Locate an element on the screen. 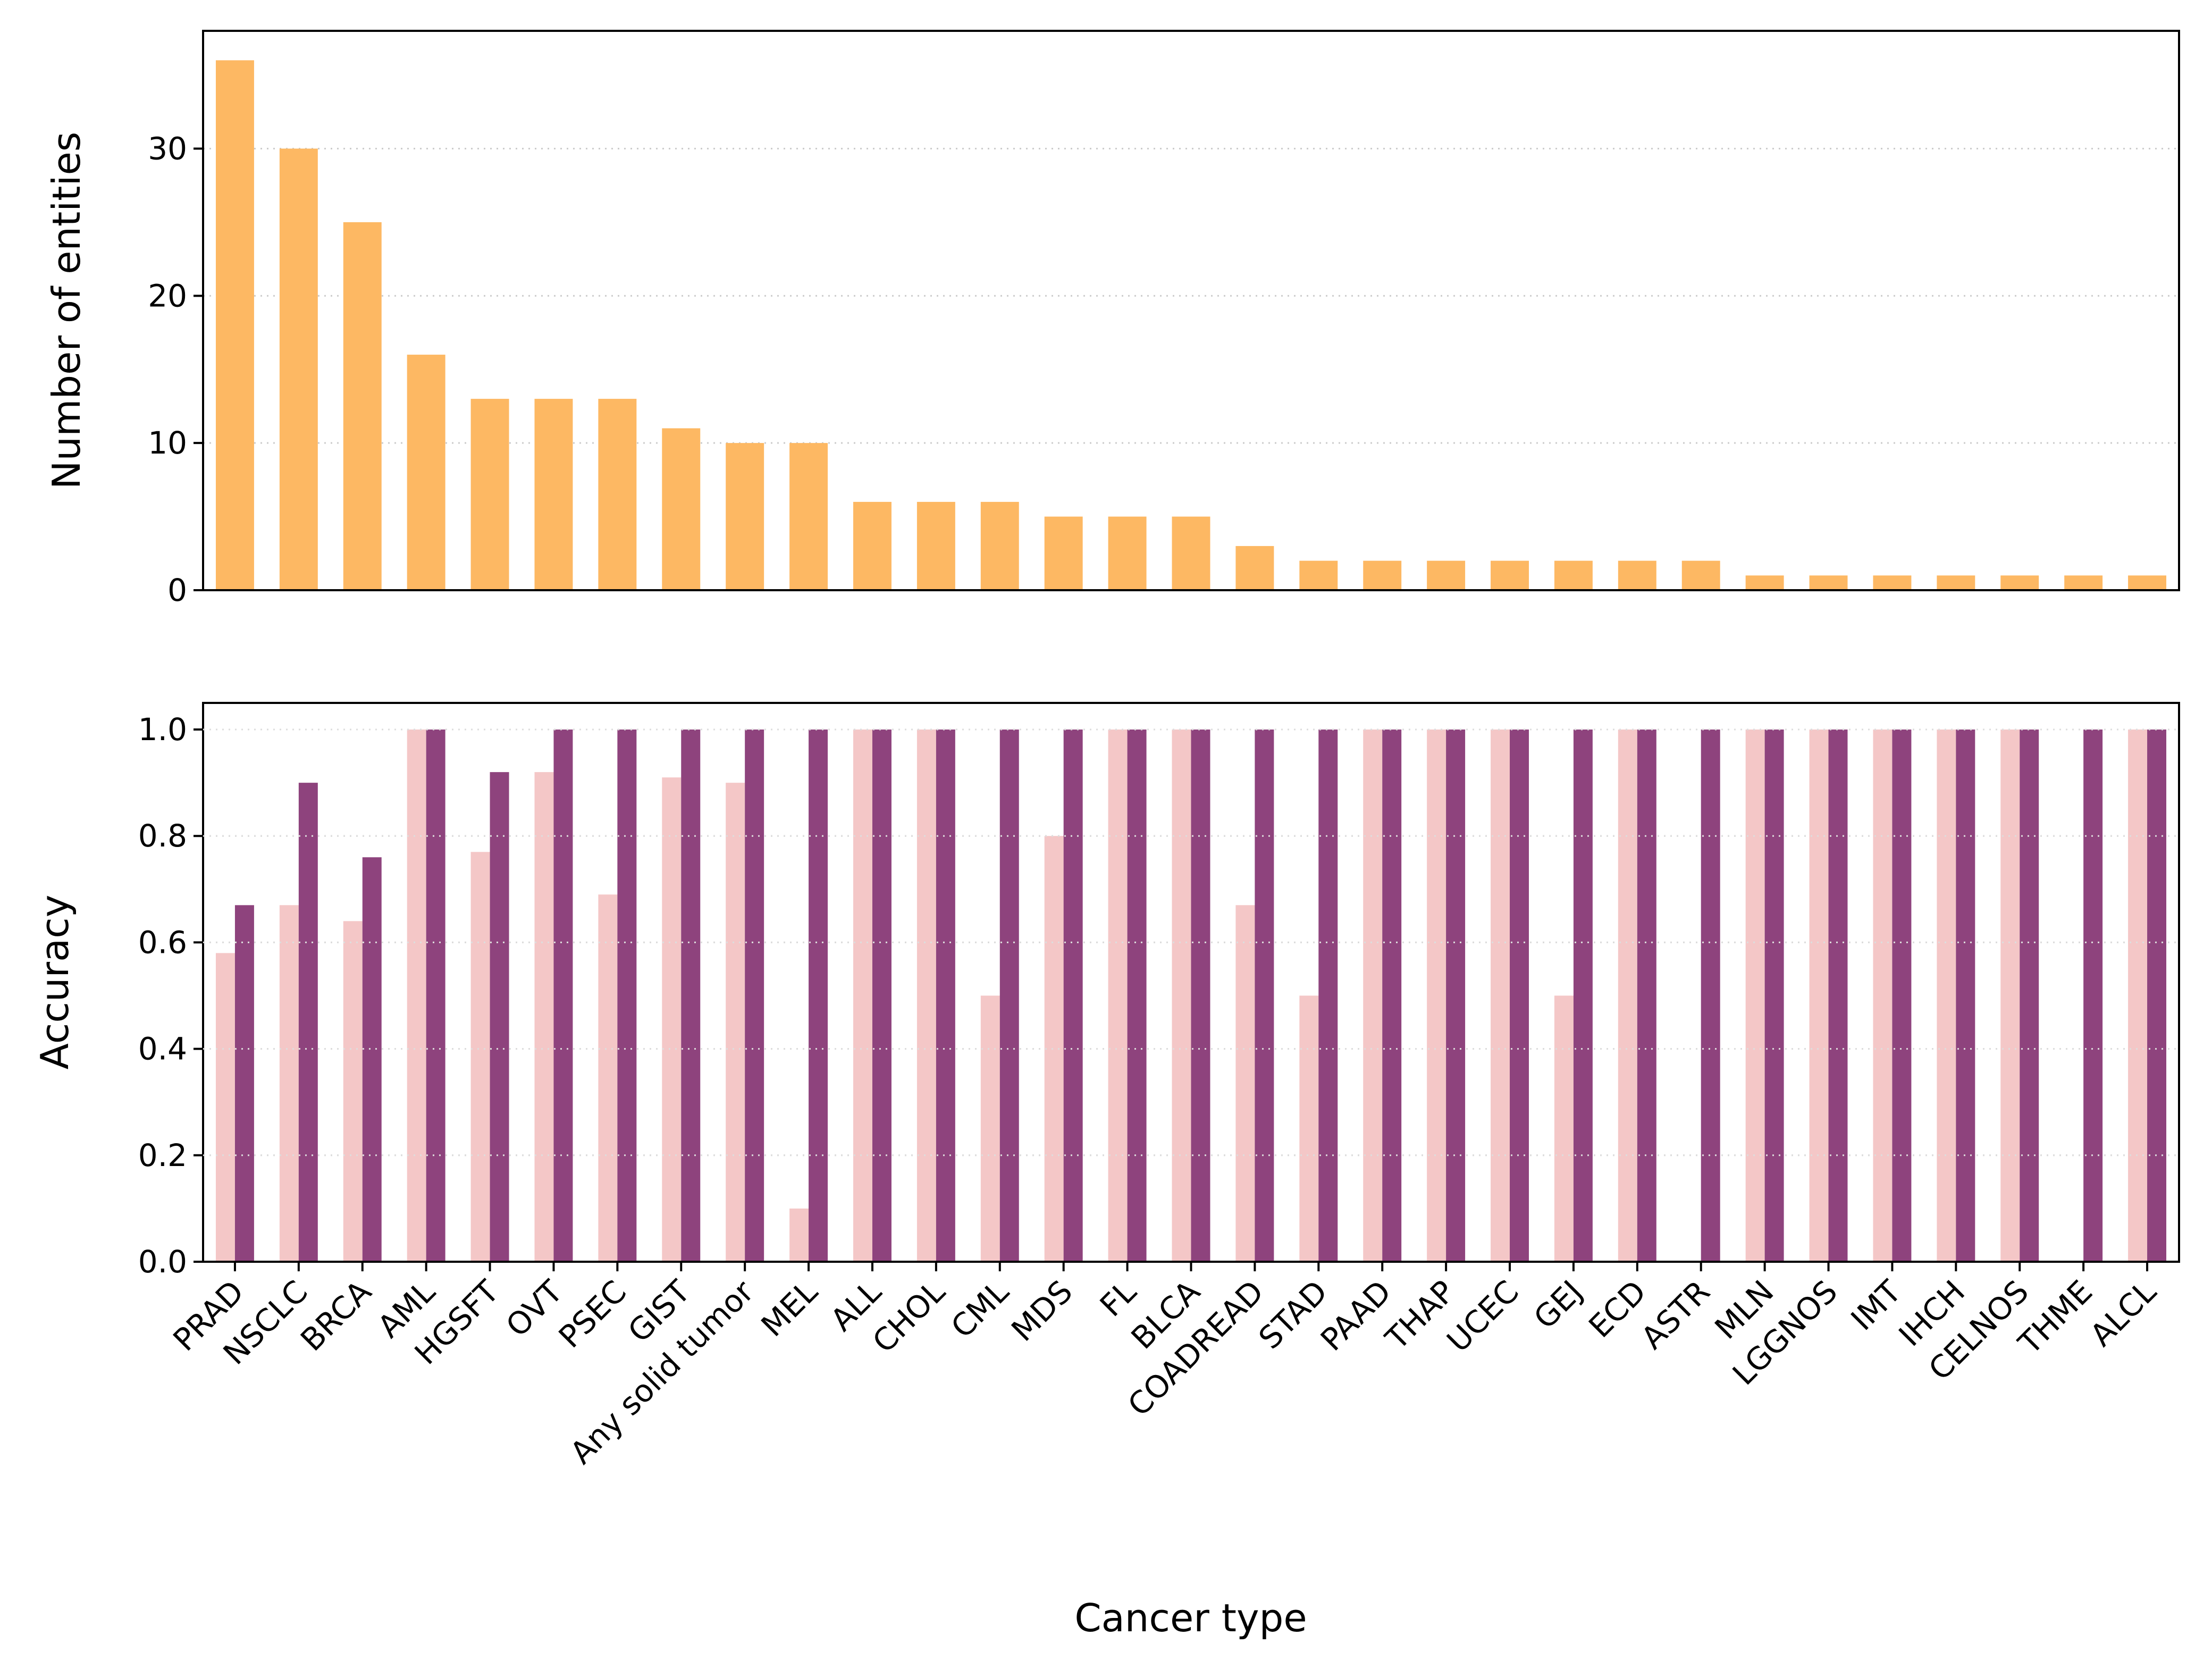 The height and width of the screenshot is (1677, 2212). bottom-y-tick-label: 0.6 is located at coordinates (162, 942).